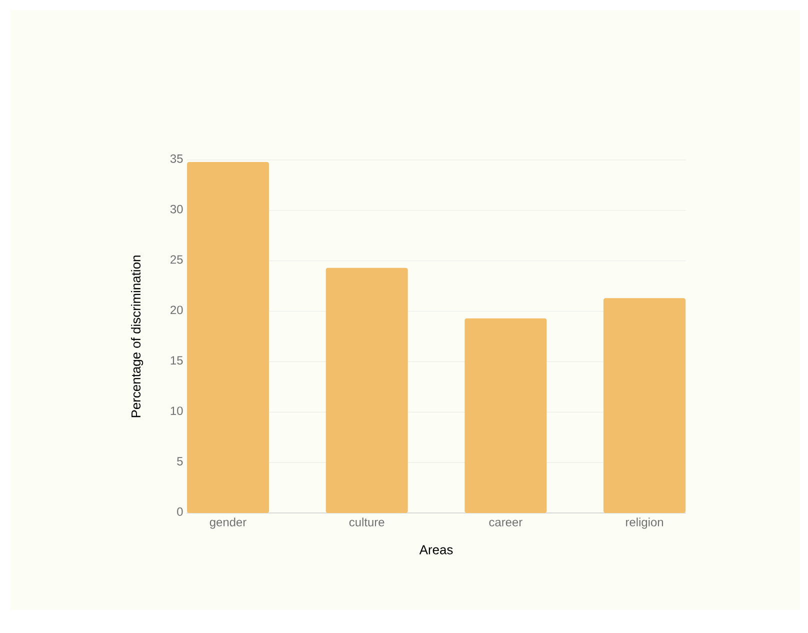  Describe the element at coordinates (176, 411) in the screenshot. I see `y-tick-label: 10` at that location.